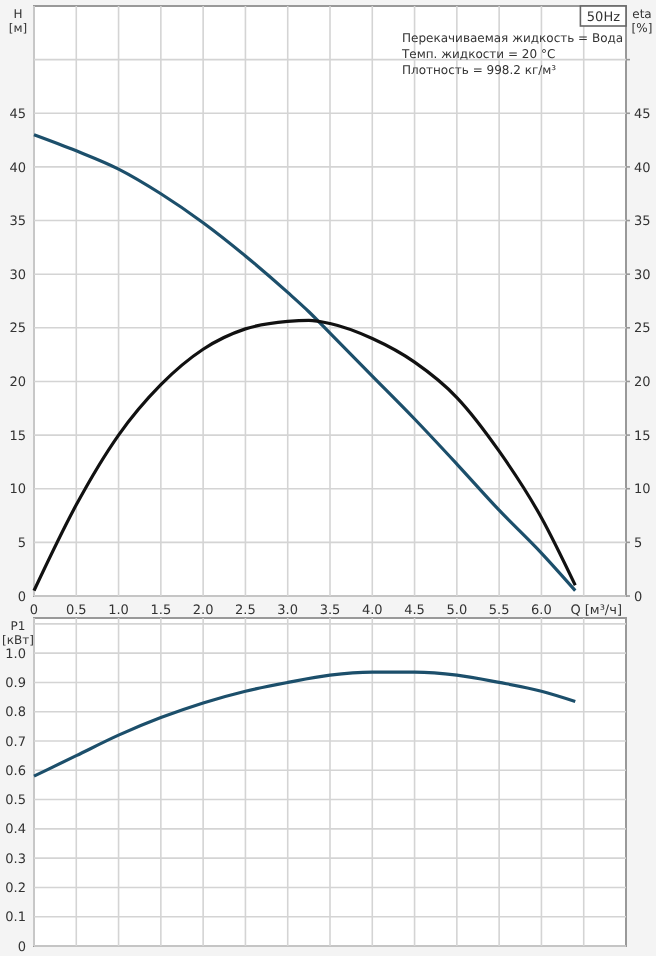  What do you see at coordinates (304, 724) in the screenshot?
I see `line-series` at bounding box center [304, 724].